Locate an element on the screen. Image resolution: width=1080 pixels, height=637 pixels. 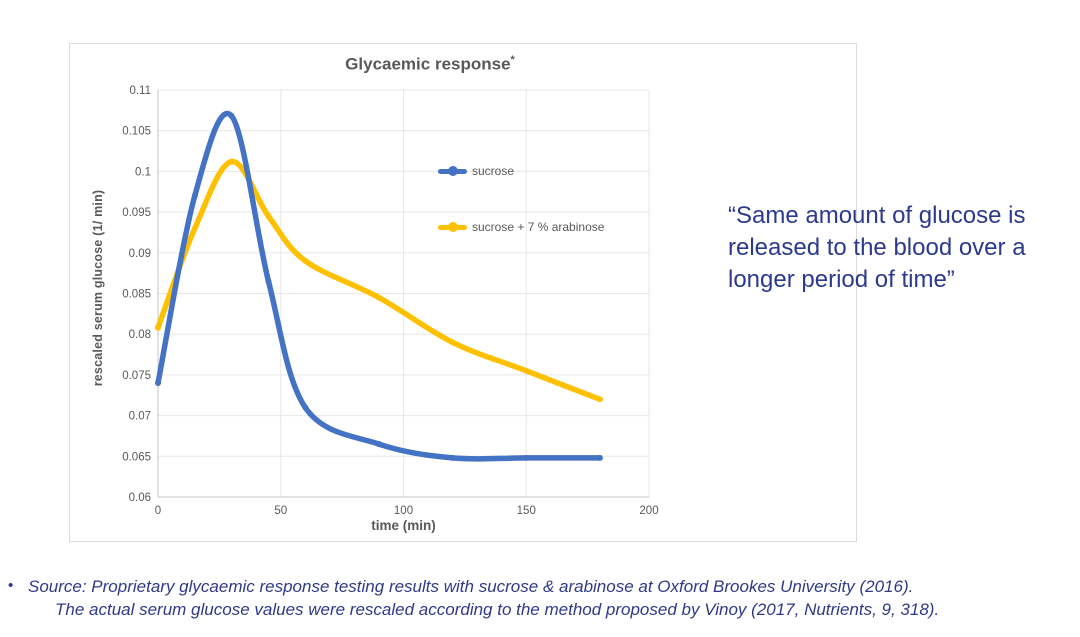
y-tick-label: 0.07 is located at coordinates (140, 417).